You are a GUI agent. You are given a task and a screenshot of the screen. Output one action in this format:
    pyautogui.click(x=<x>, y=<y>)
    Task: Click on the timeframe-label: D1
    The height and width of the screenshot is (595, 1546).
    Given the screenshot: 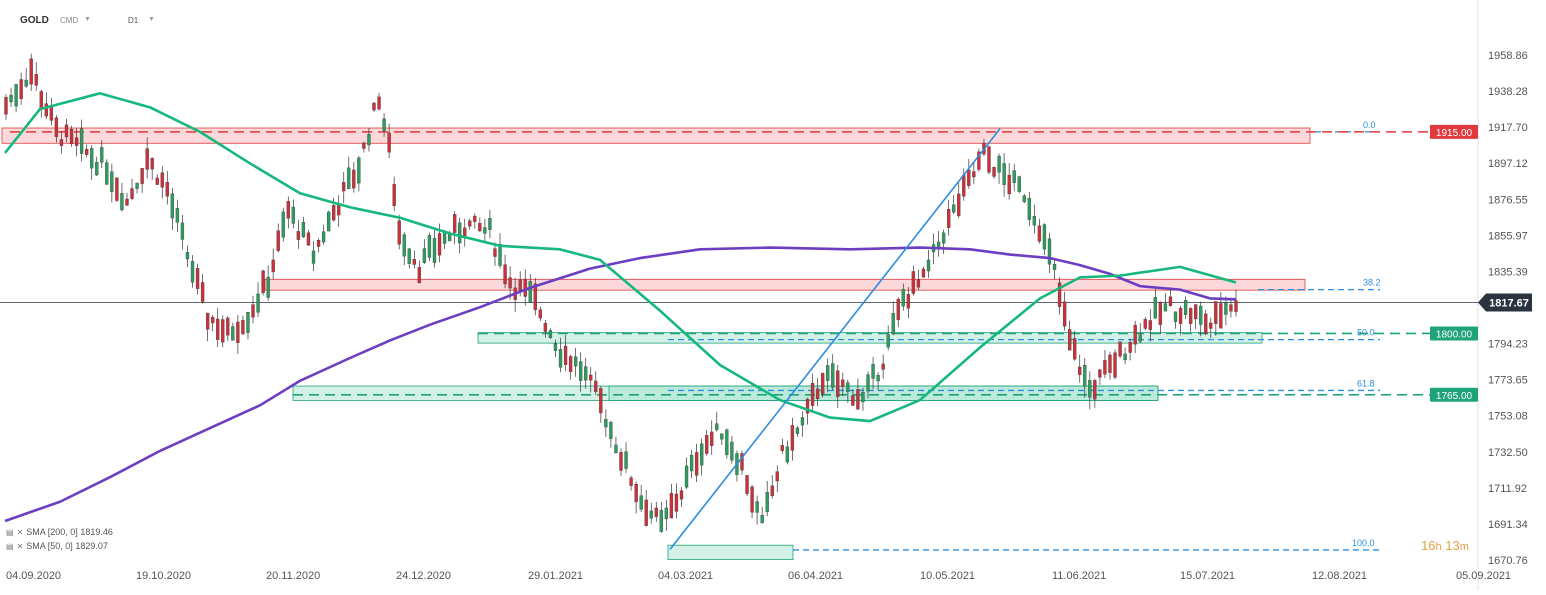 What is the action you would take?
    pyautogui.click(x=133, y=20)
    